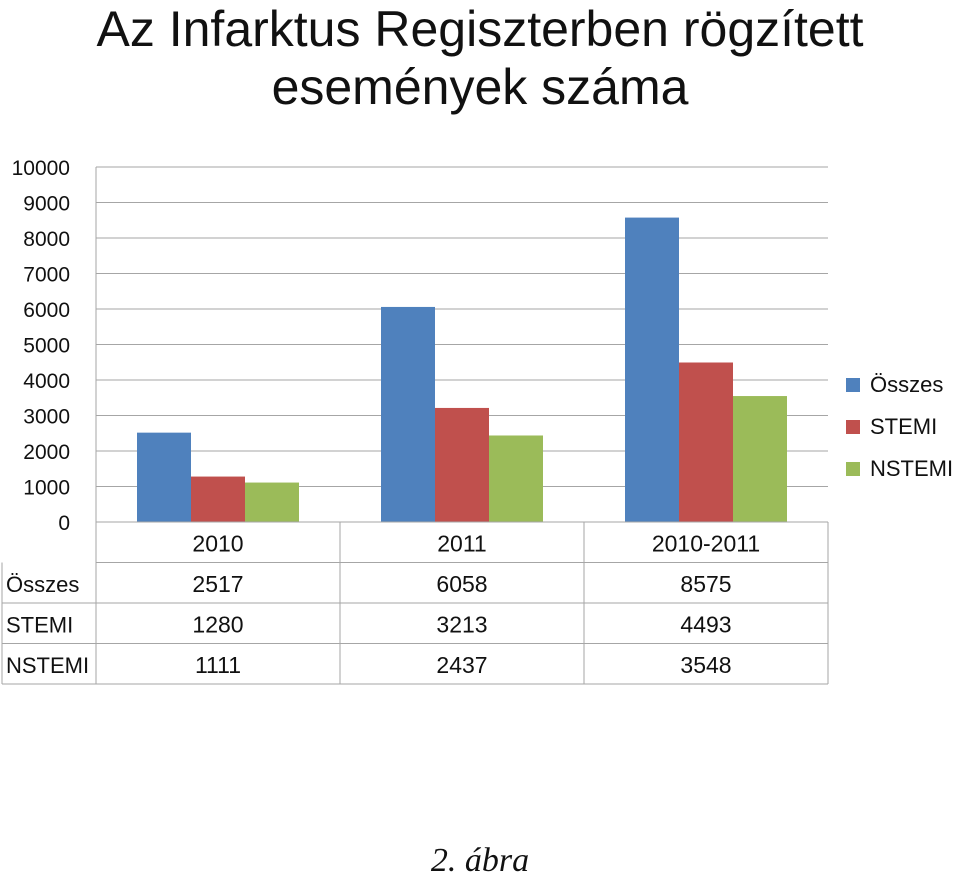 The width and height of the screenshot is (960, 880). Describe the element at coordinates (705, 624) in the screenshot. I see `table-value-cell: 4493` at that location.